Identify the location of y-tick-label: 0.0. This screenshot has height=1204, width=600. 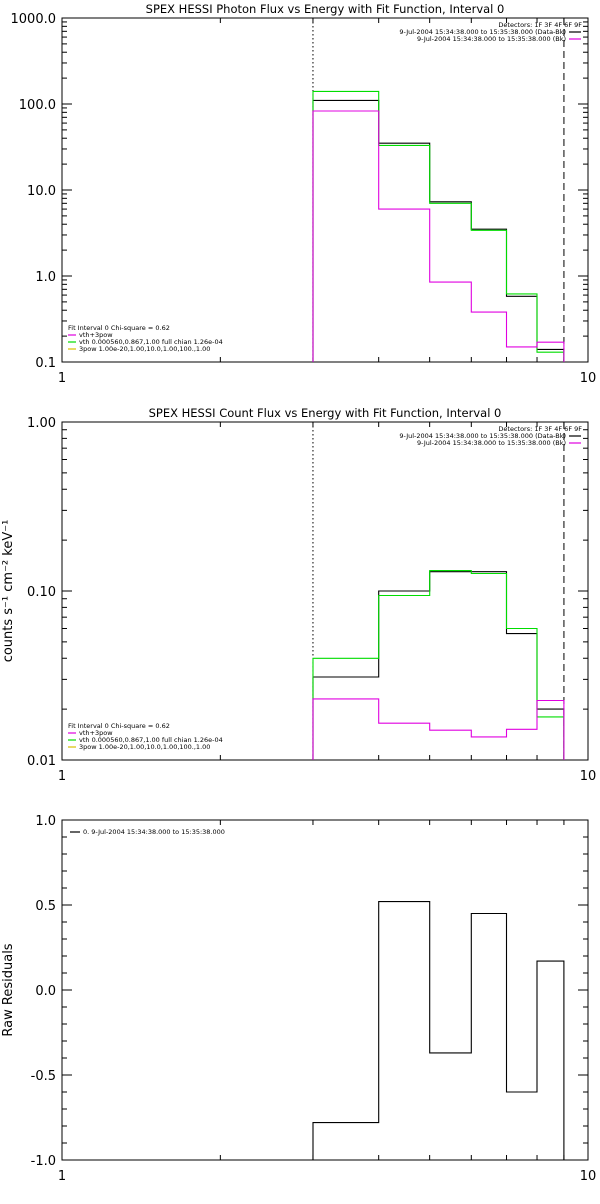
(45, 991).